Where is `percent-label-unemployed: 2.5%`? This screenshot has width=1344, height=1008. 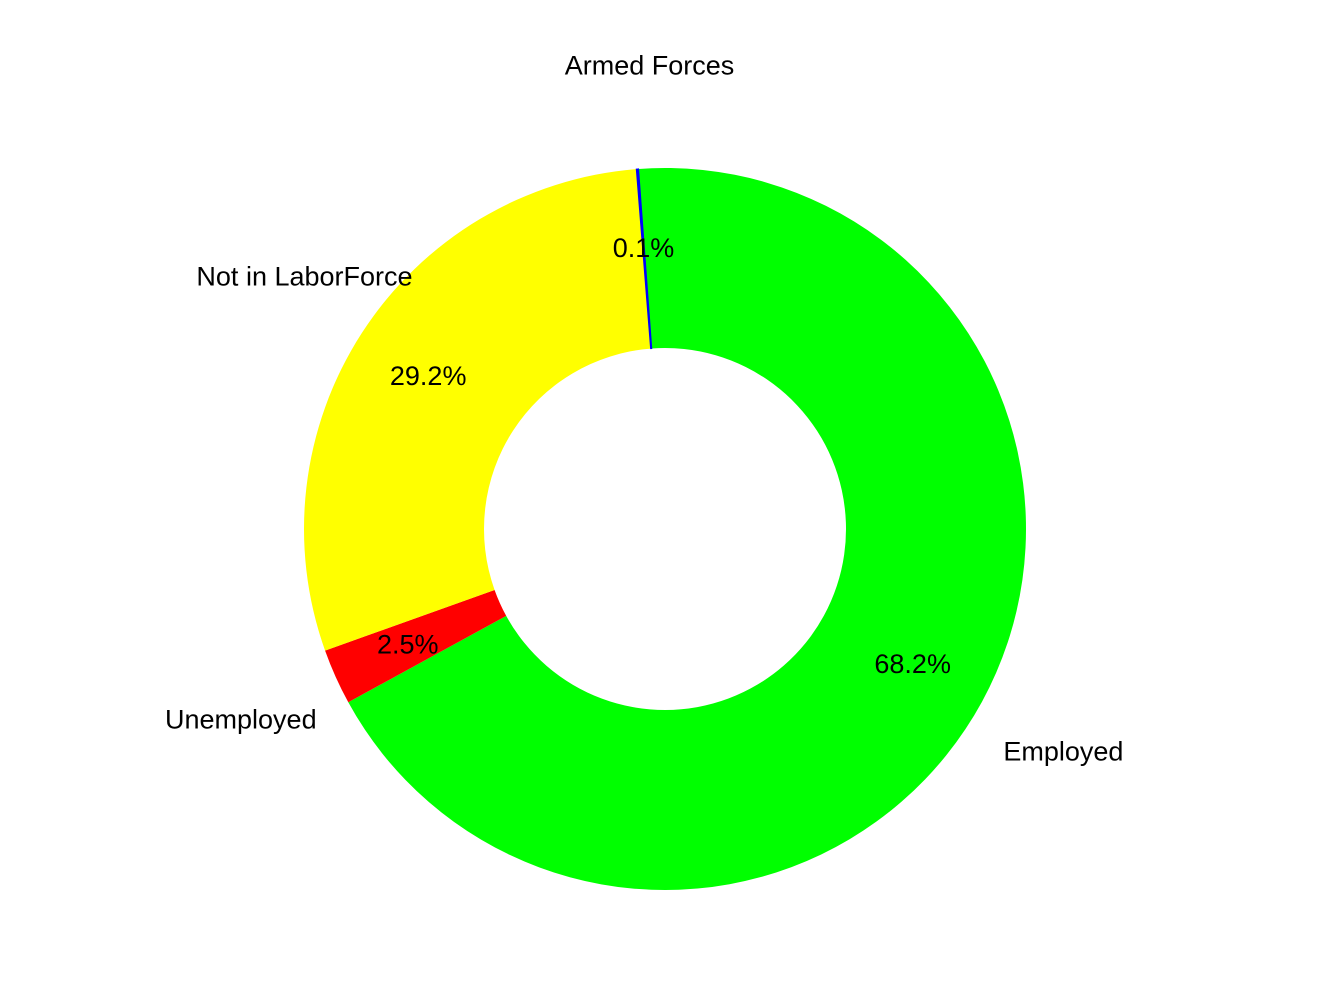 percent-label-unemployed: 2.5% is located at coordinates (408, 645).